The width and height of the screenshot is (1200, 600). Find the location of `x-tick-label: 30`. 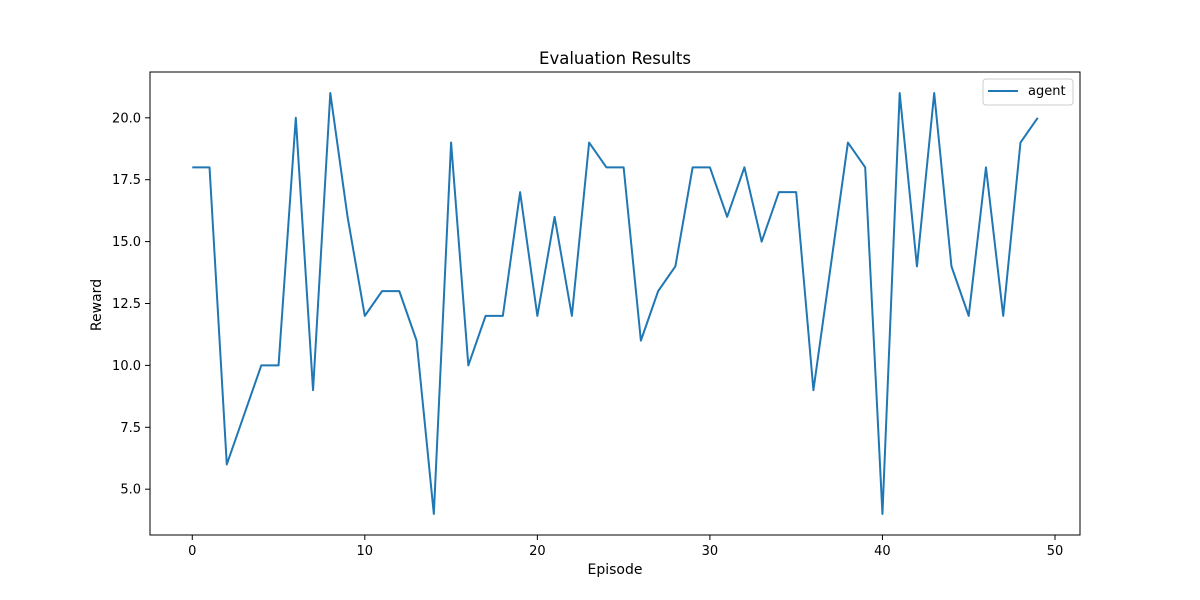

x-tick-label: 30 is located at coordinates (710, 551).